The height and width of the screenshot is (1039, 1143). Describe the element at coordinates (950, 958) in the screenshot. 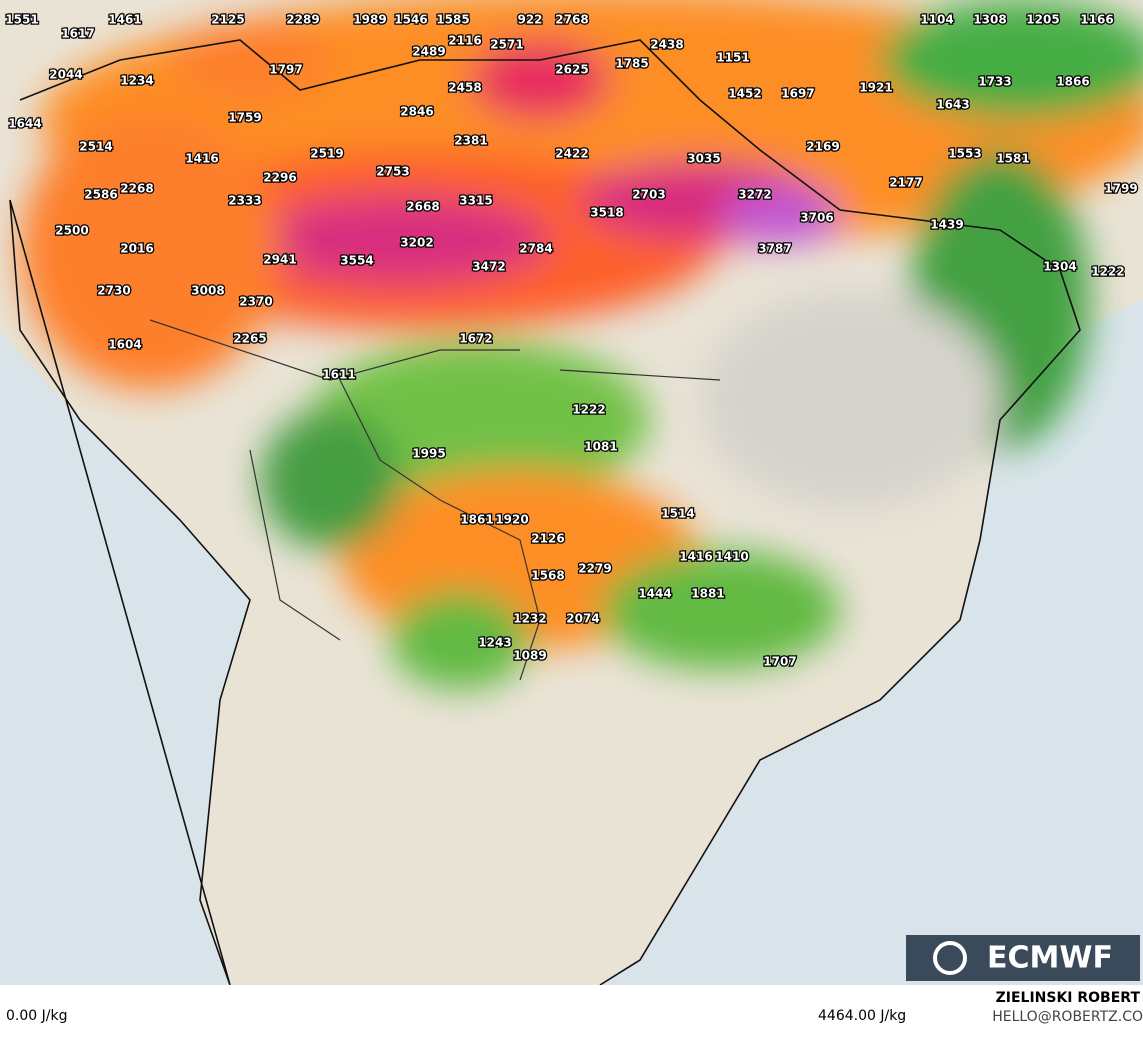

I see `logo-icon` at that location.